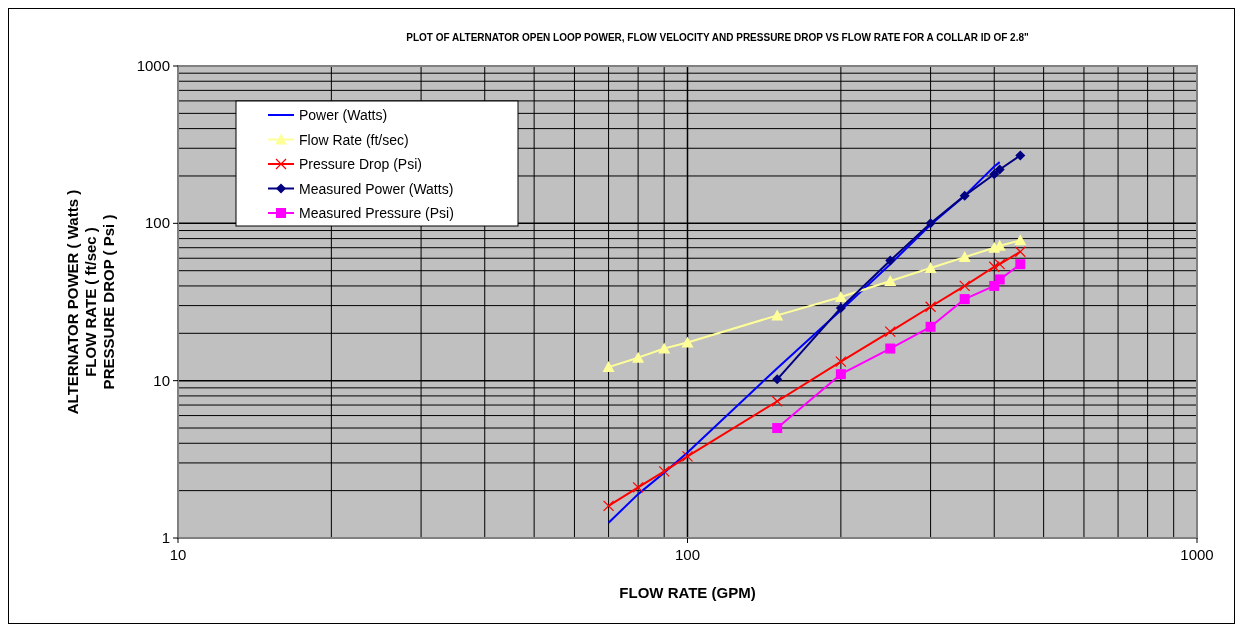 The height and width of the screenshot is (632, 1243). Describe the element at coordinates (178, 554) in the screenshot. I see `x-tick-label: 10` at that location.